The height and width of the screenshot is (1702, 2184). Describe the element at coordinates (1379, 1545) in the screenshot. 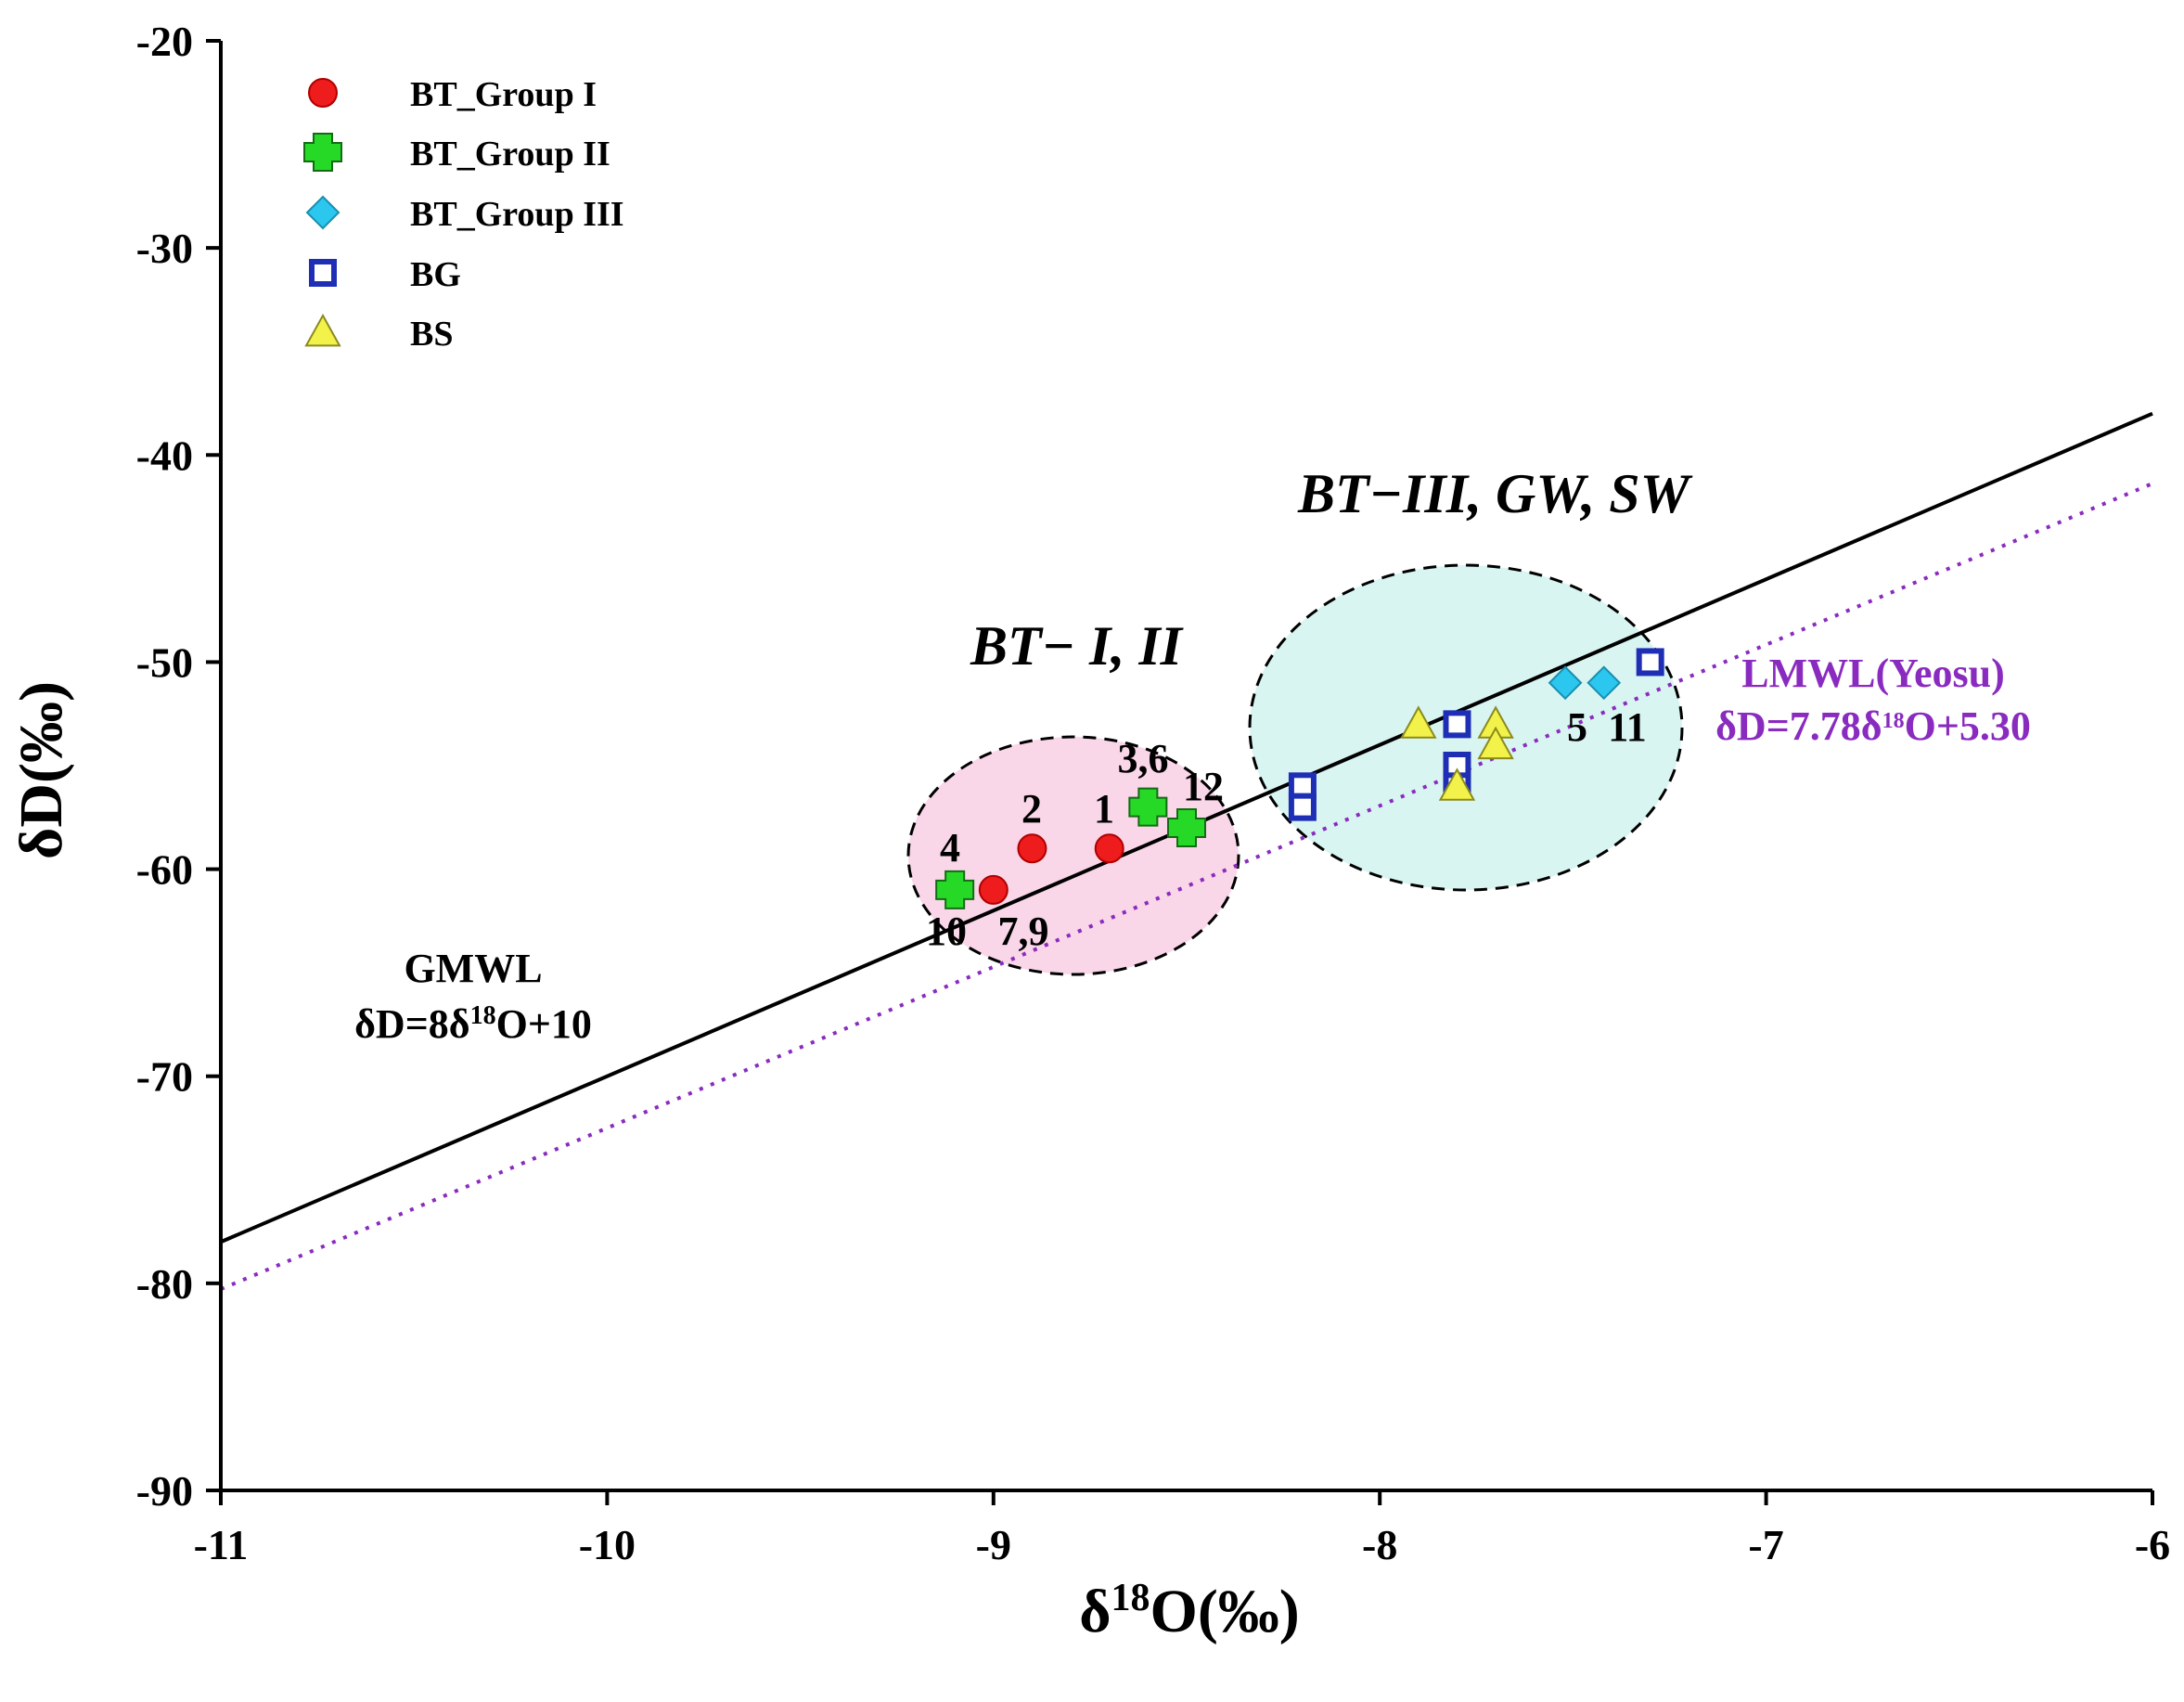

I see `x-tick-label: -8` at that location.